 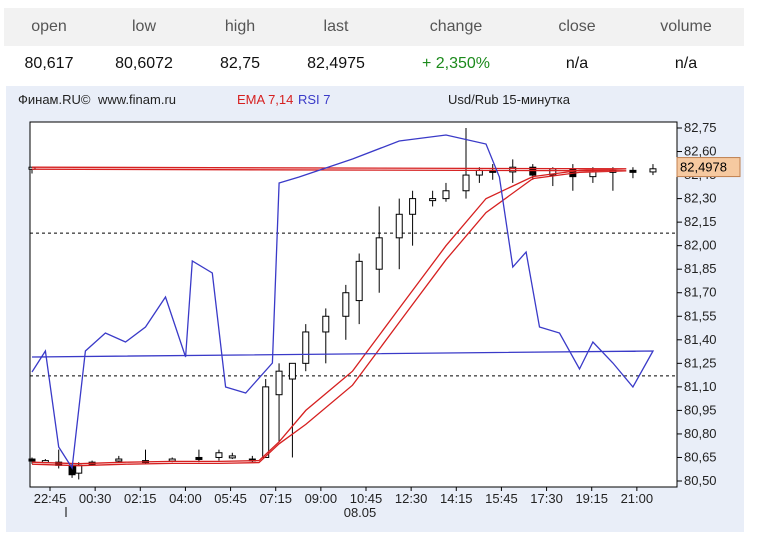 What do you see at coordinates (700, 151) in the screenshot?
I see `y-tick-label: 82,60` at bounding box center [700, 151].